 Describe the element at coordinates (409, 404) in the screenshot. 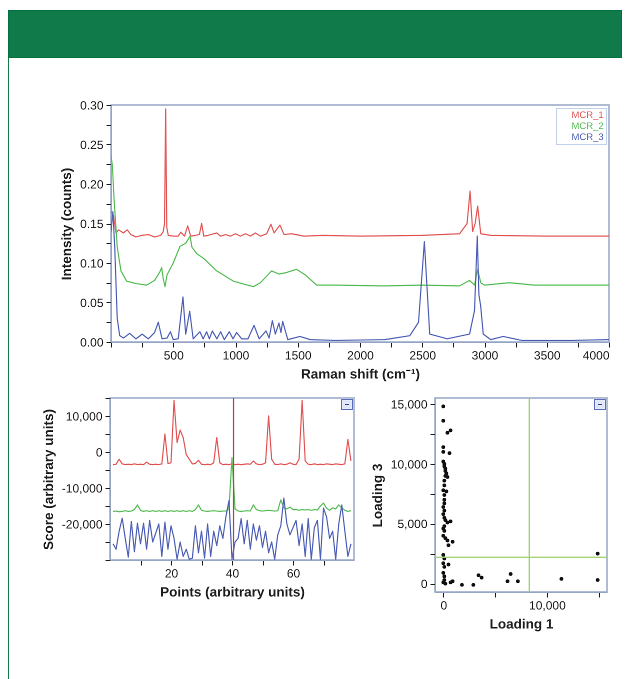

I see `y-tick-label: 15,000` at that location.